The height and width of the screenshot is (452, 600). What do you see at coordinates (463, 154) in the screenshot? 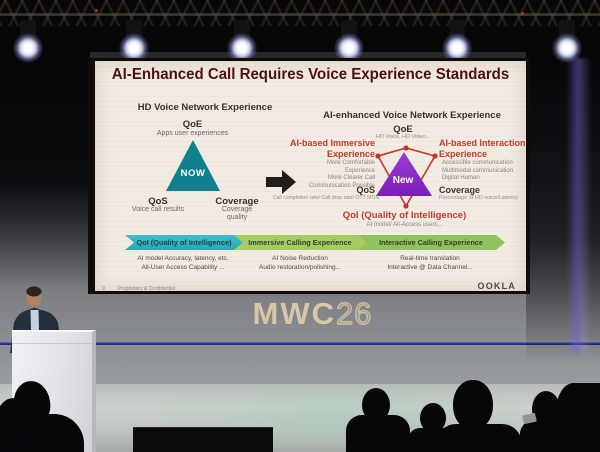
I see `interaction-label-line2: Experience` at bounding box center [463, 154].